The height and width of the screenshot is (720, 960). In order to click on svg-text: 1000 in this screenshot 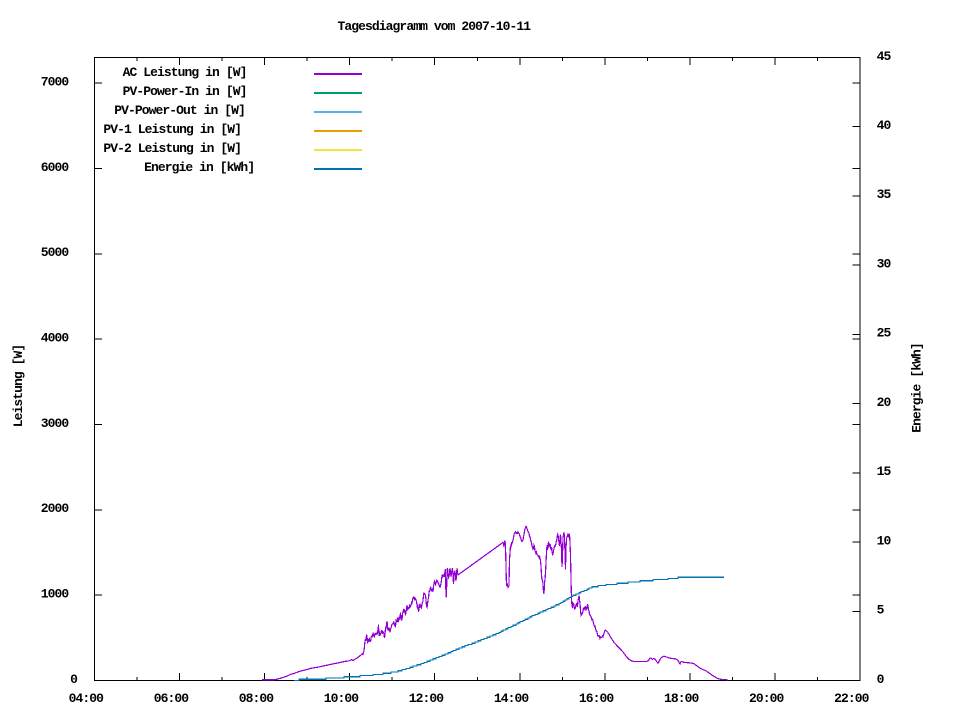, I will do `click(55, 594)`.